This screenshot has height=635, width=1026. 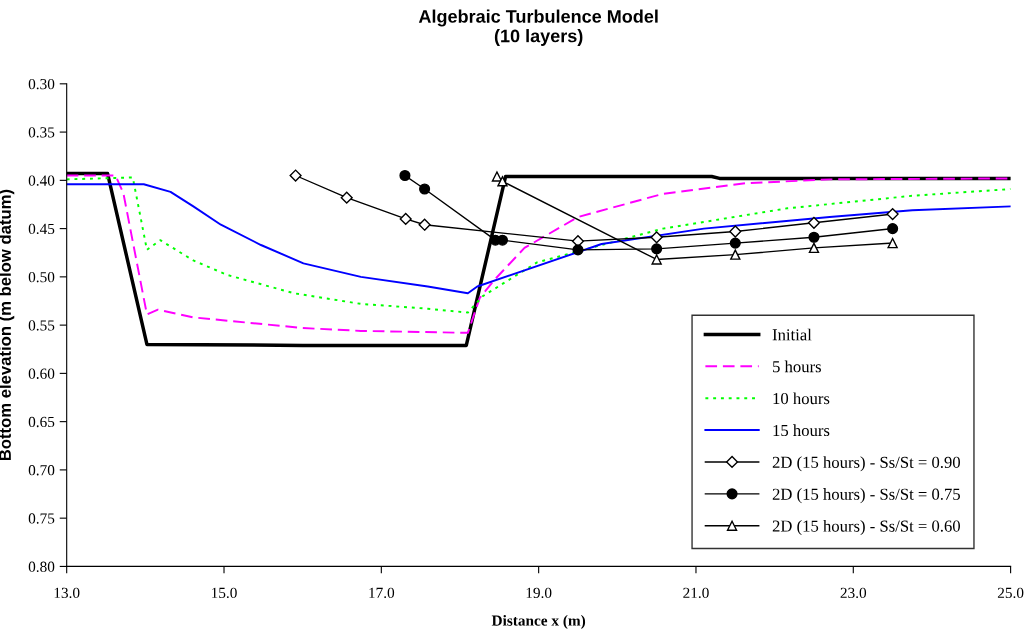 What do you see at coordinates (41, 373) in the screenshot?
I see `y-tick-label: 0.60` at bounding box center [41, 373].